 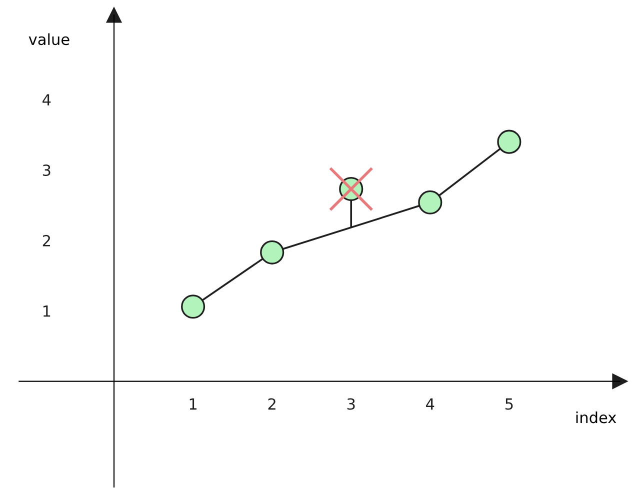 I want to click on x-tick-label: 5, so click(x=509, y=404).